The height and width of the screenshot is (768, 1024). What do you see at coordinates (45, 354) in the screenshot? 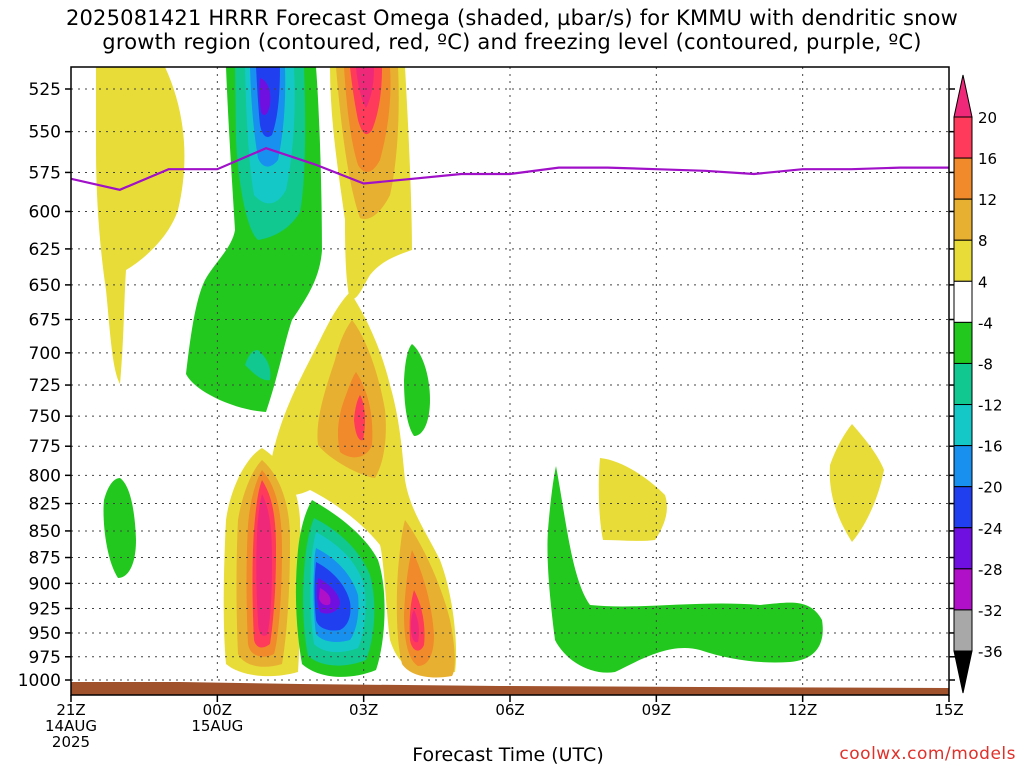
I see `y-tick-label: 700` at bounding box center [45, 354].